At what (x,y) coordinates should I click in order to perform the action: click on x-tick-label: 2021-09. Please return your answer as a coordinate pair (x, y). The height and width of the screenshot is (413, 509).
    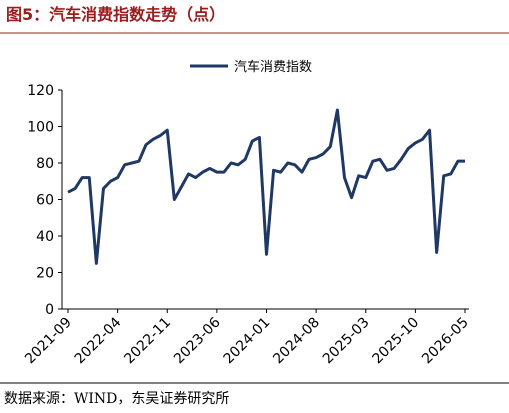
    Looking at the image, I should click on (48, 341).